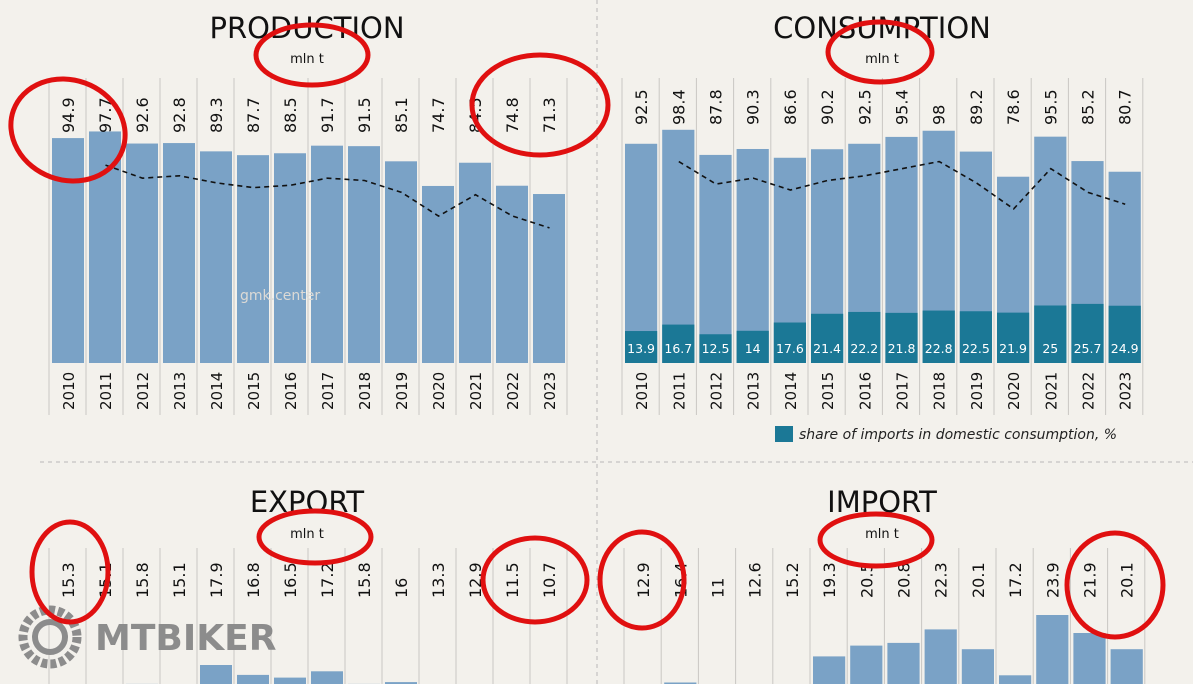 This screenshot has height=684, width=1193. What do you see at coordinates (179, 115) in the screenshot?
I see `value-label: 92.8` at bounding box center [179, 115].